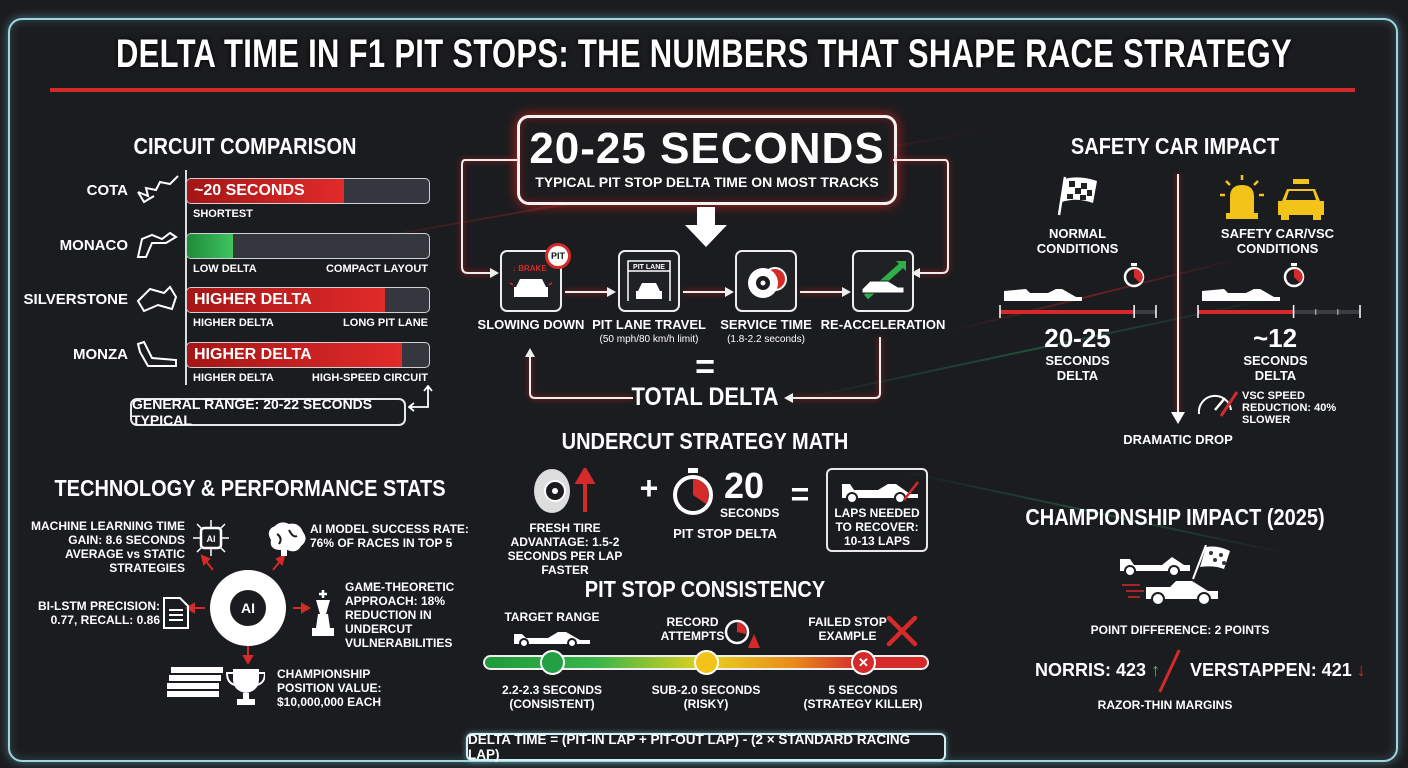 This screenshot has height=768, width=1408. I want to click on circuit-heading: CIRCUIT COMPARISON, so click(245, 147).